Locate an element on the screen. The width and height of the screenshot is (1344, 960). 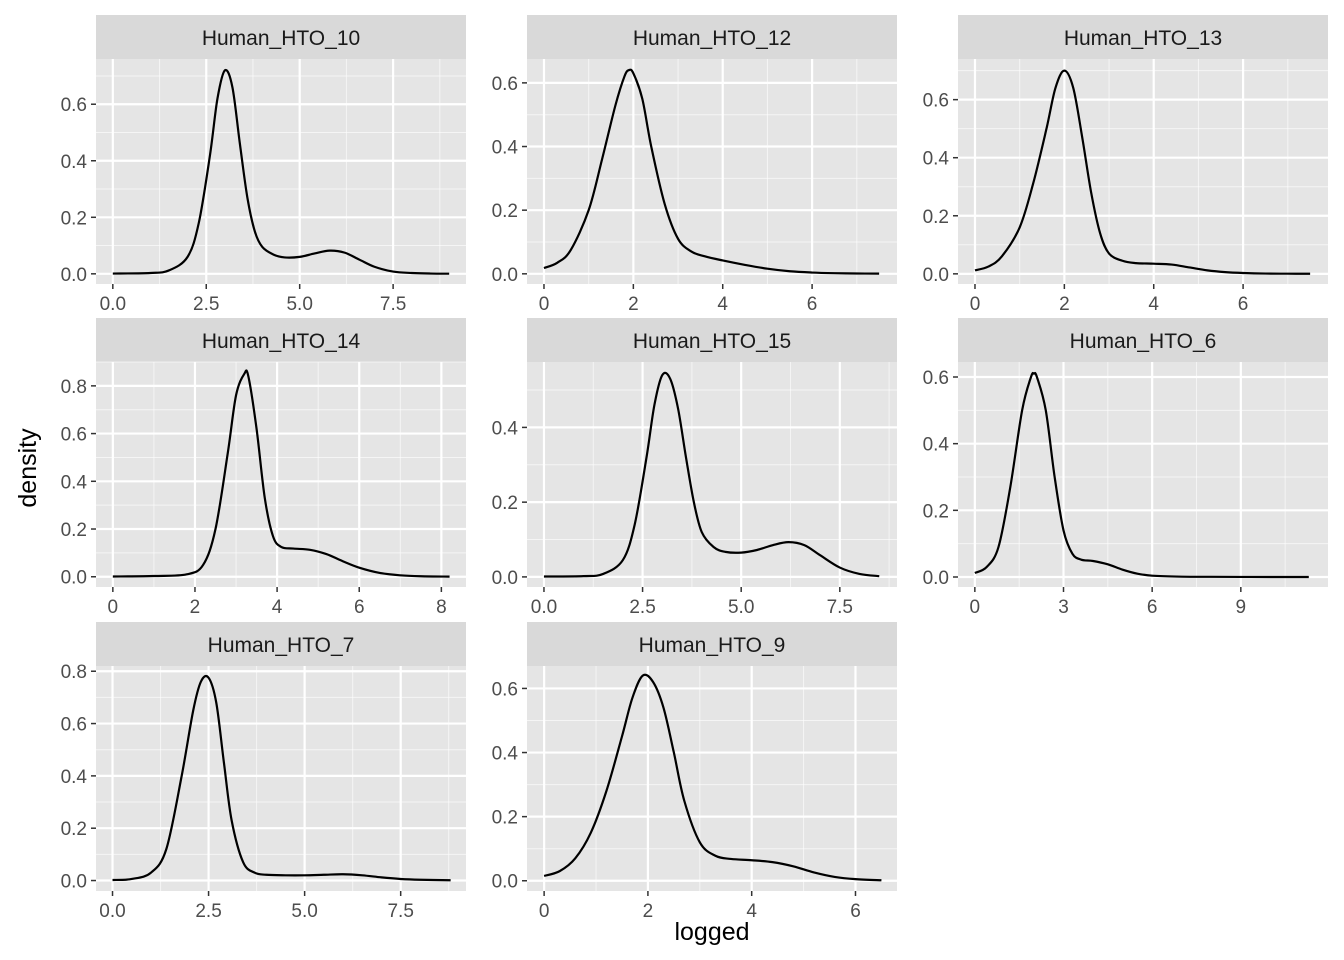
facet-panel: Human_HTO_10 0.0 2.5 5.0 7.5 0.0 0.2 0.4 0.6 is located at coordinates (263, 165).